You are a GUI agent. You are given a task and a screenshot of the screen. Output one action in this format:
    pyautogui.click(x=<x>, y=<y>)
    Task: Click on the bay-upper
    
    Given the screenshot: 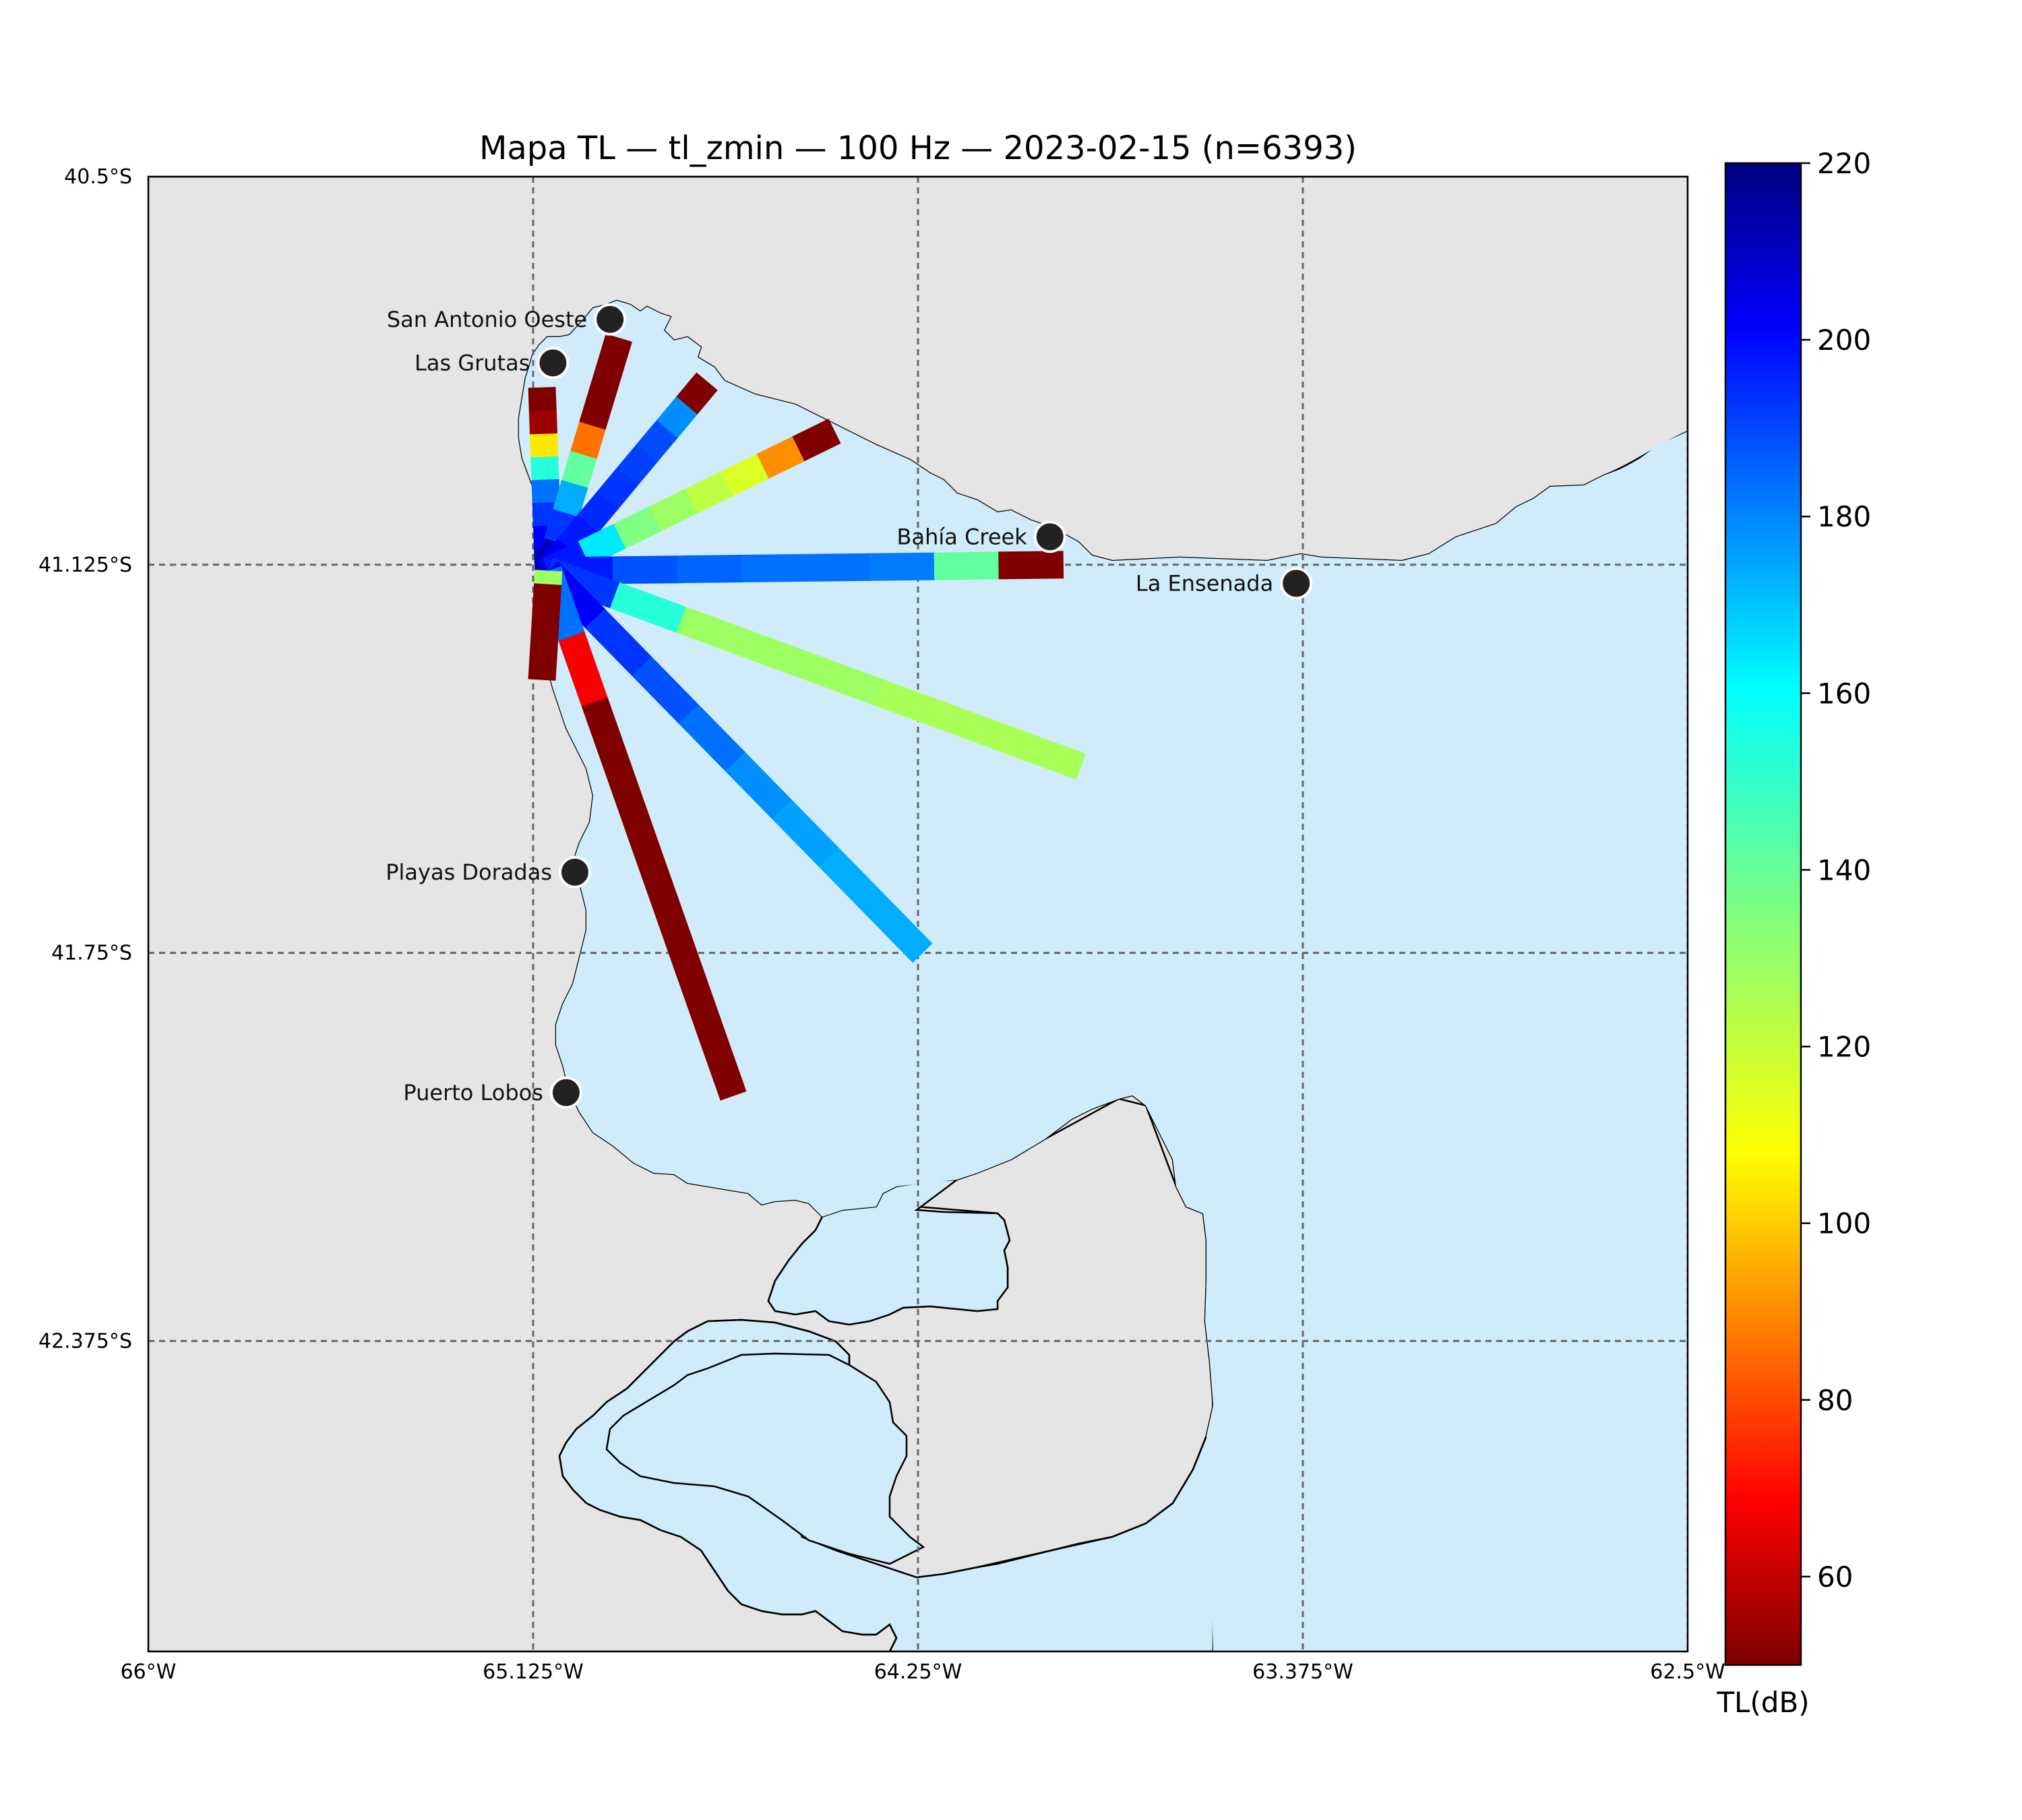 What is the action you would take?
    pyautogui.click(x=889, y=1249)
    